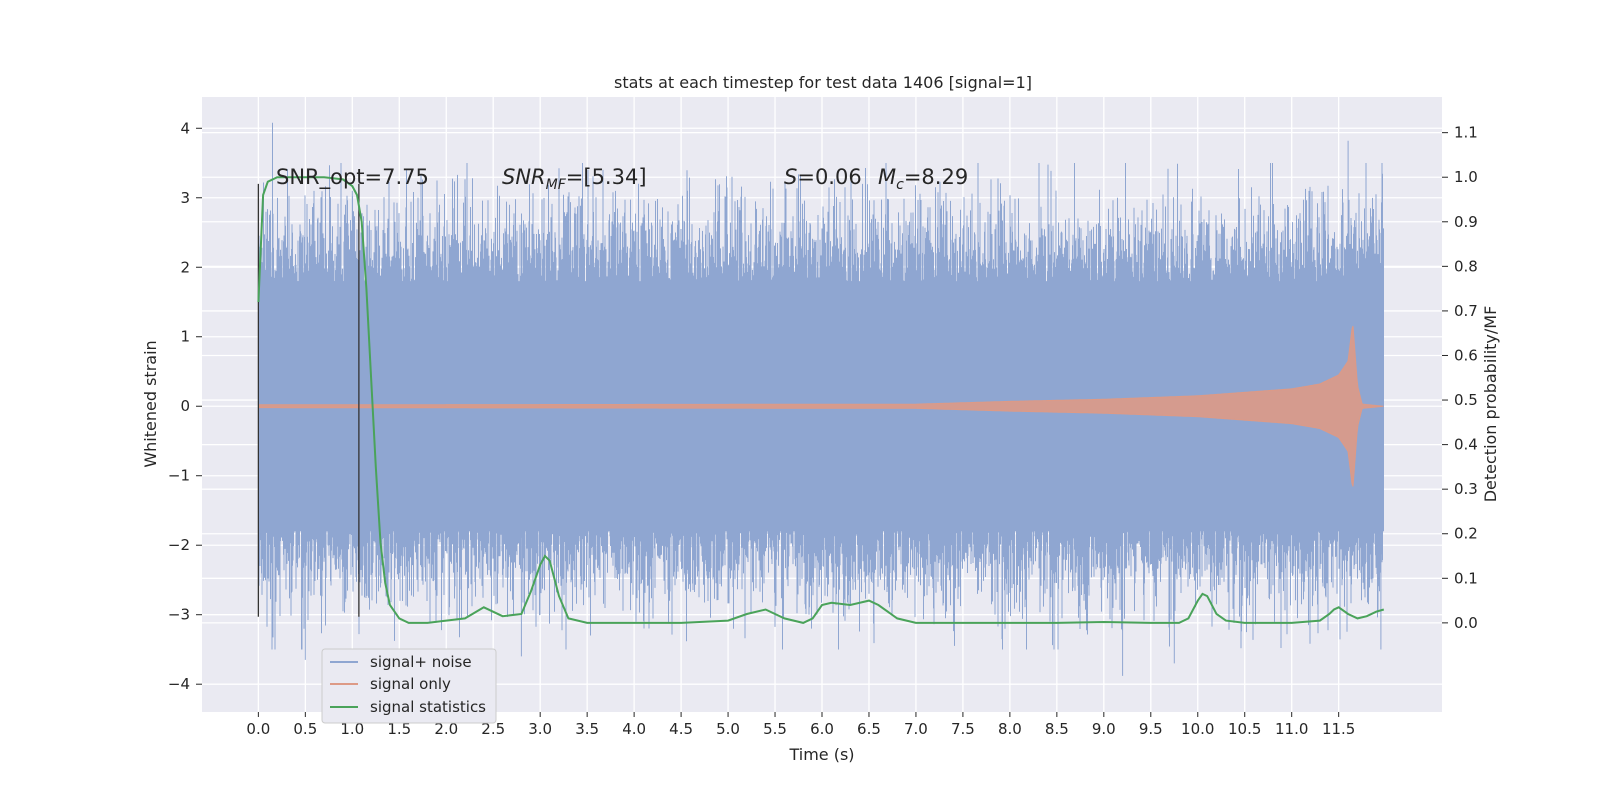  I want to click on x-tick-label-8: 4.0, so click(634, 729).